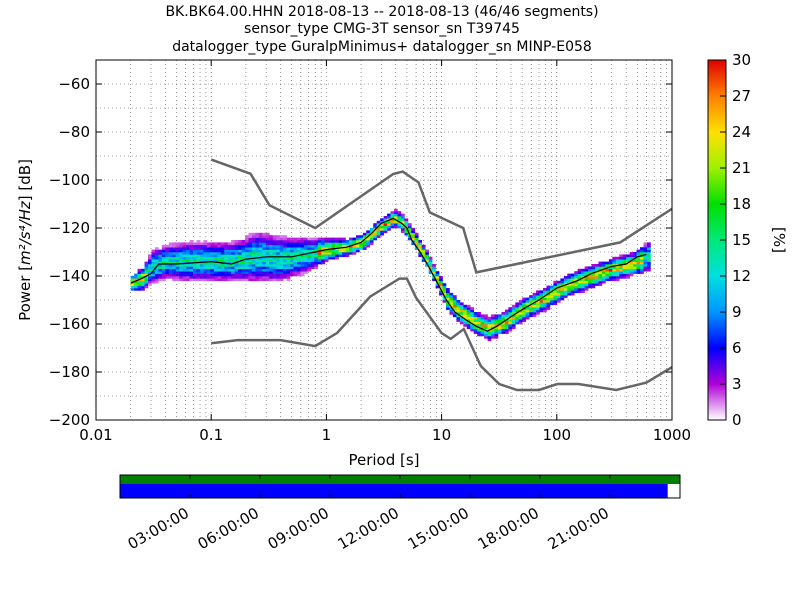  Describe the element at coordinates (737, 312) in the screenshot. I see `colorbar-tick-label: 9` at that location.